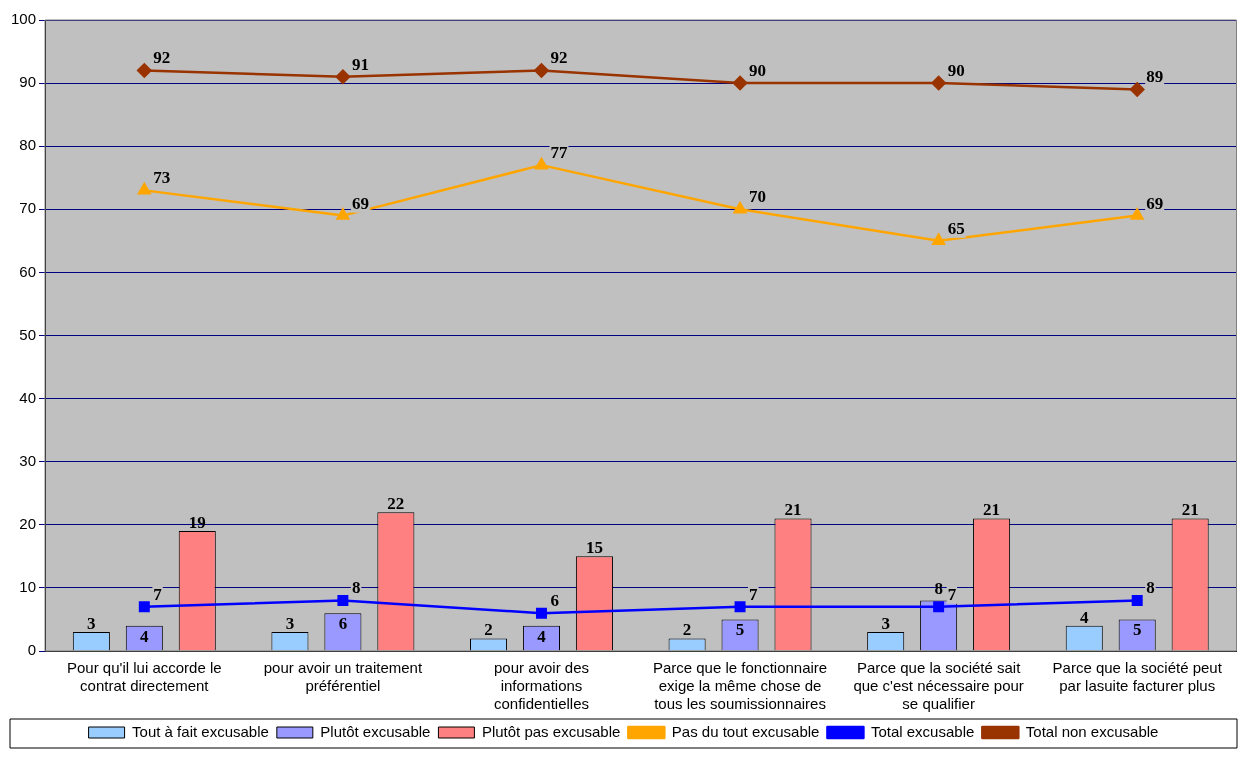 The width and height of the screenshot is (1253, 758). Describe the element at coordinates (740, 686) in the screenshot. I see `x-tick-label: Parce que le fonctionnaire exige la même chose de tous les soumissionnaires` at that location.